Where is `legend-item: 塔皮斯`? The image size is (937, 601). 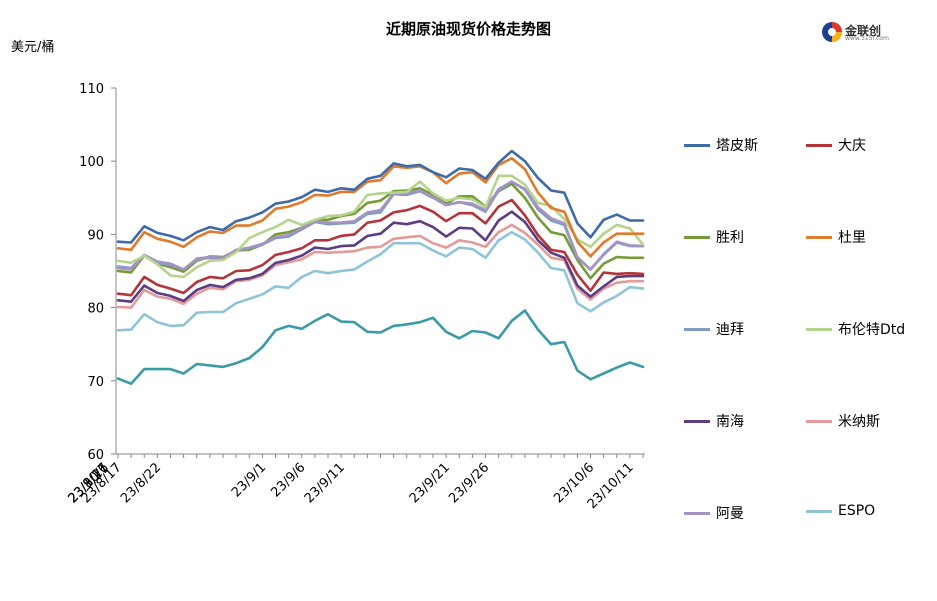
legend-item: 塔皮斯 is located at coordinates (721, 145).